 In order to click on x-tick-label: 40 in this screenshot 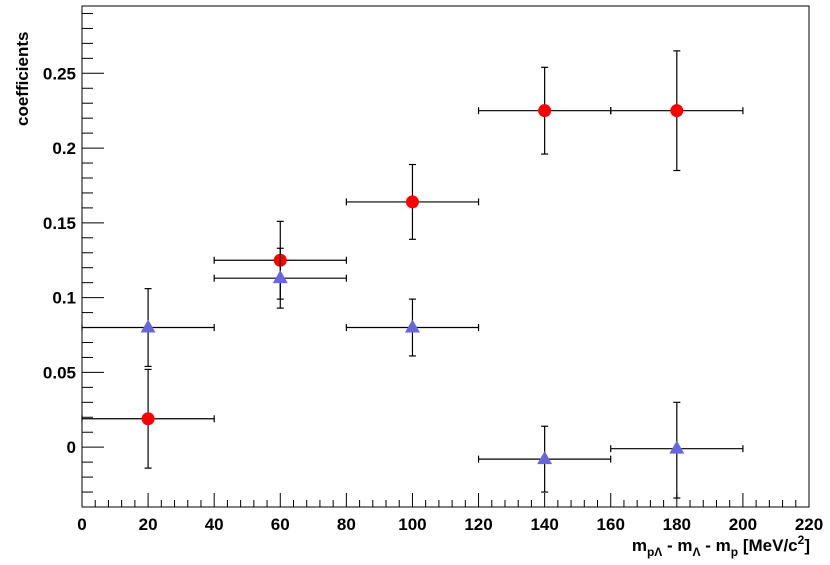, I will do `click(214, 524)`.